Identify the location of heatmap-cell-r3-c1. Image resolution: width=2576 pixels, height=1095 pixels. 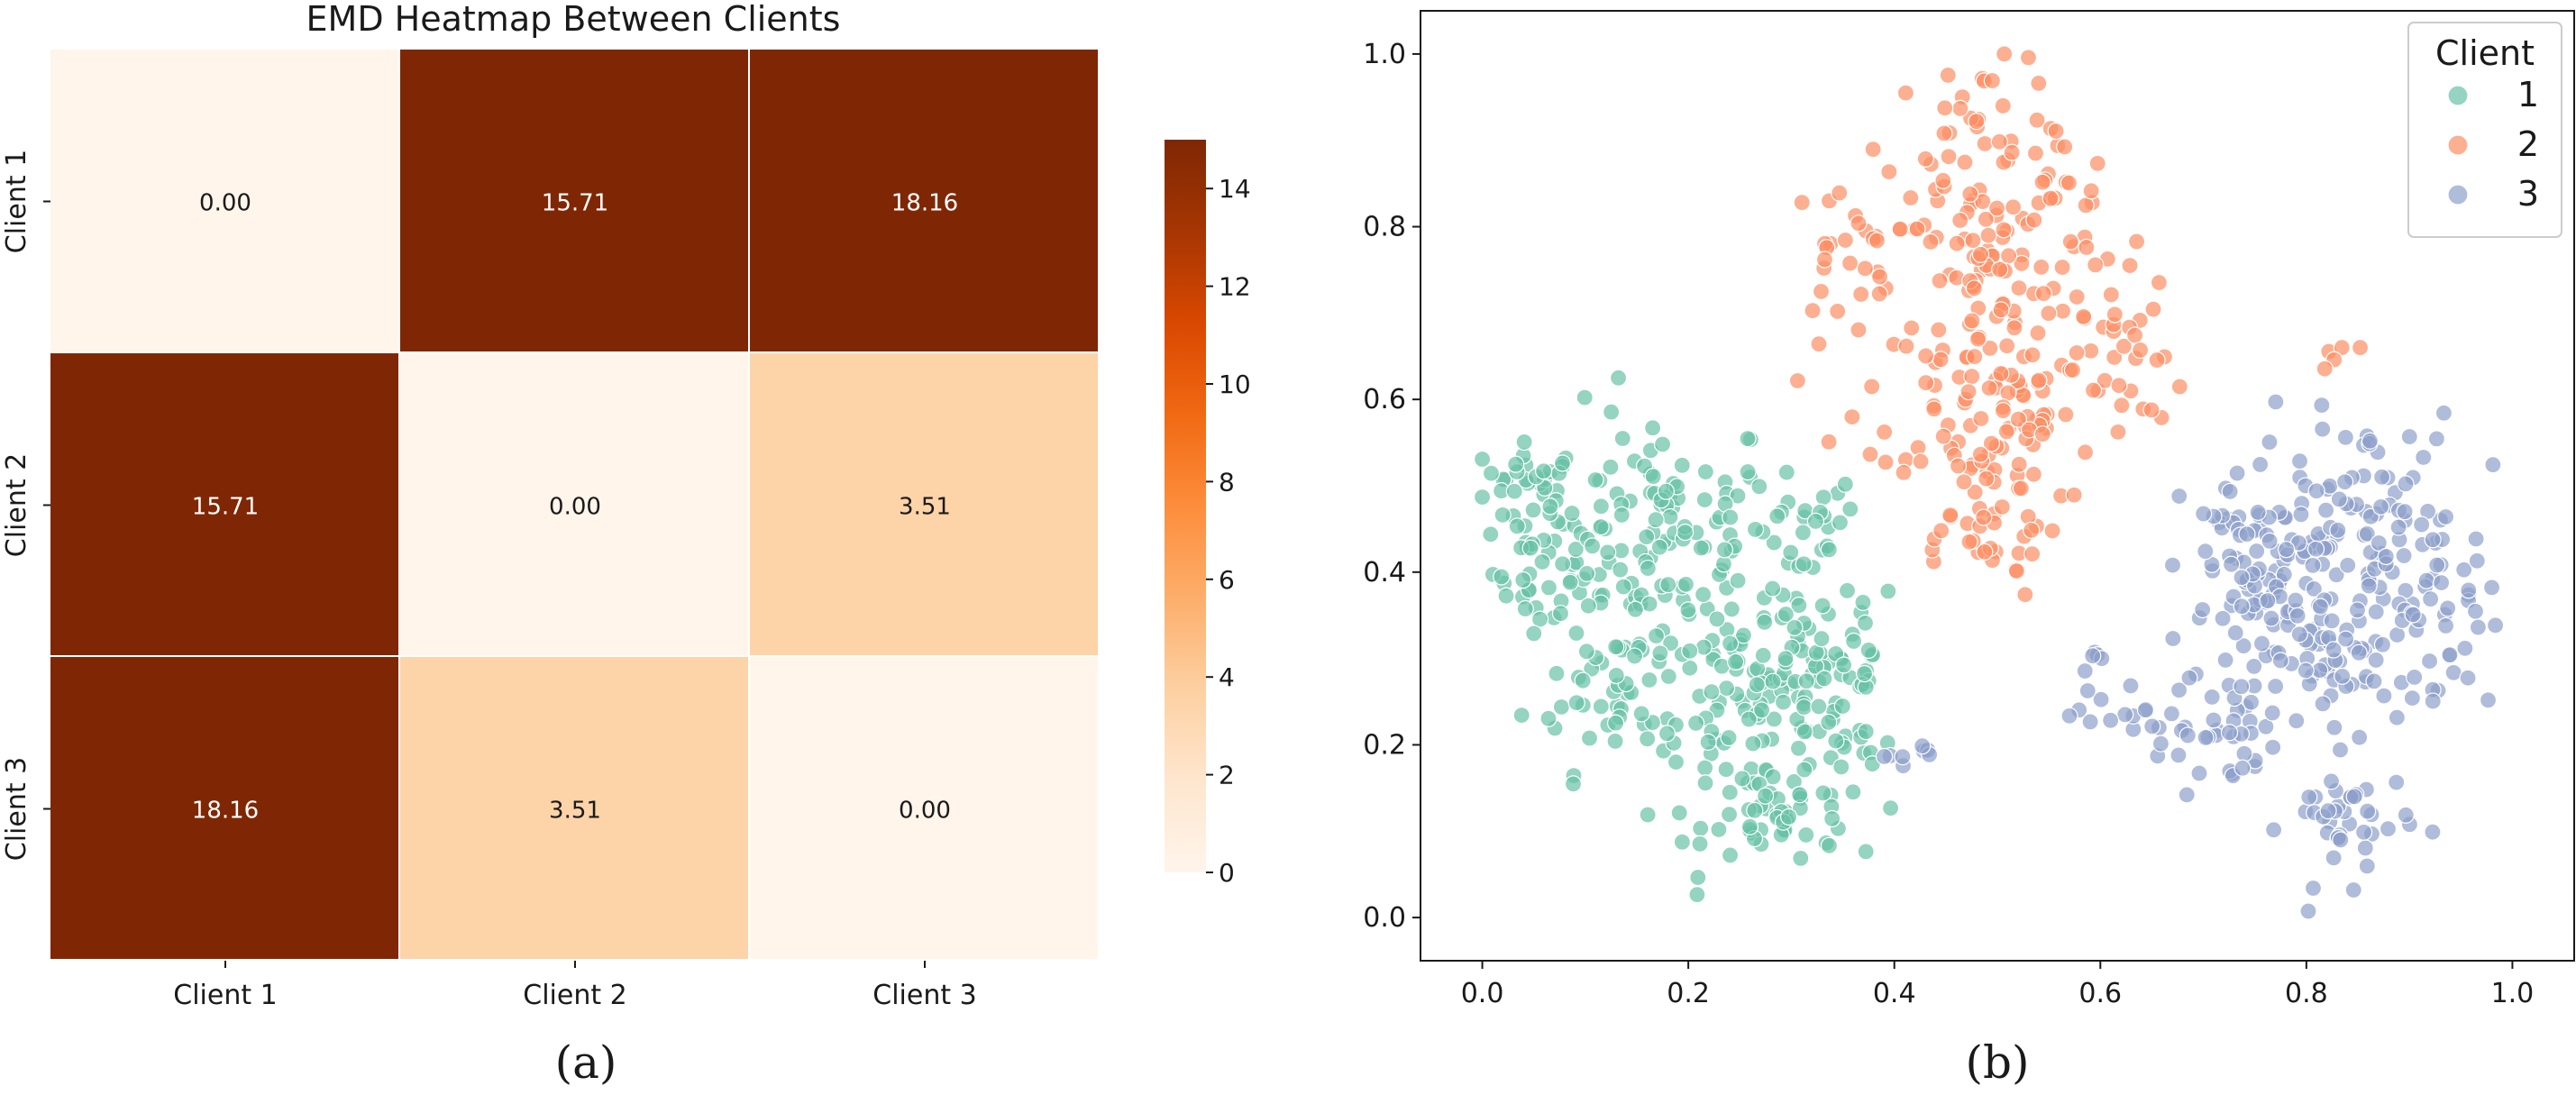
(224, 808).